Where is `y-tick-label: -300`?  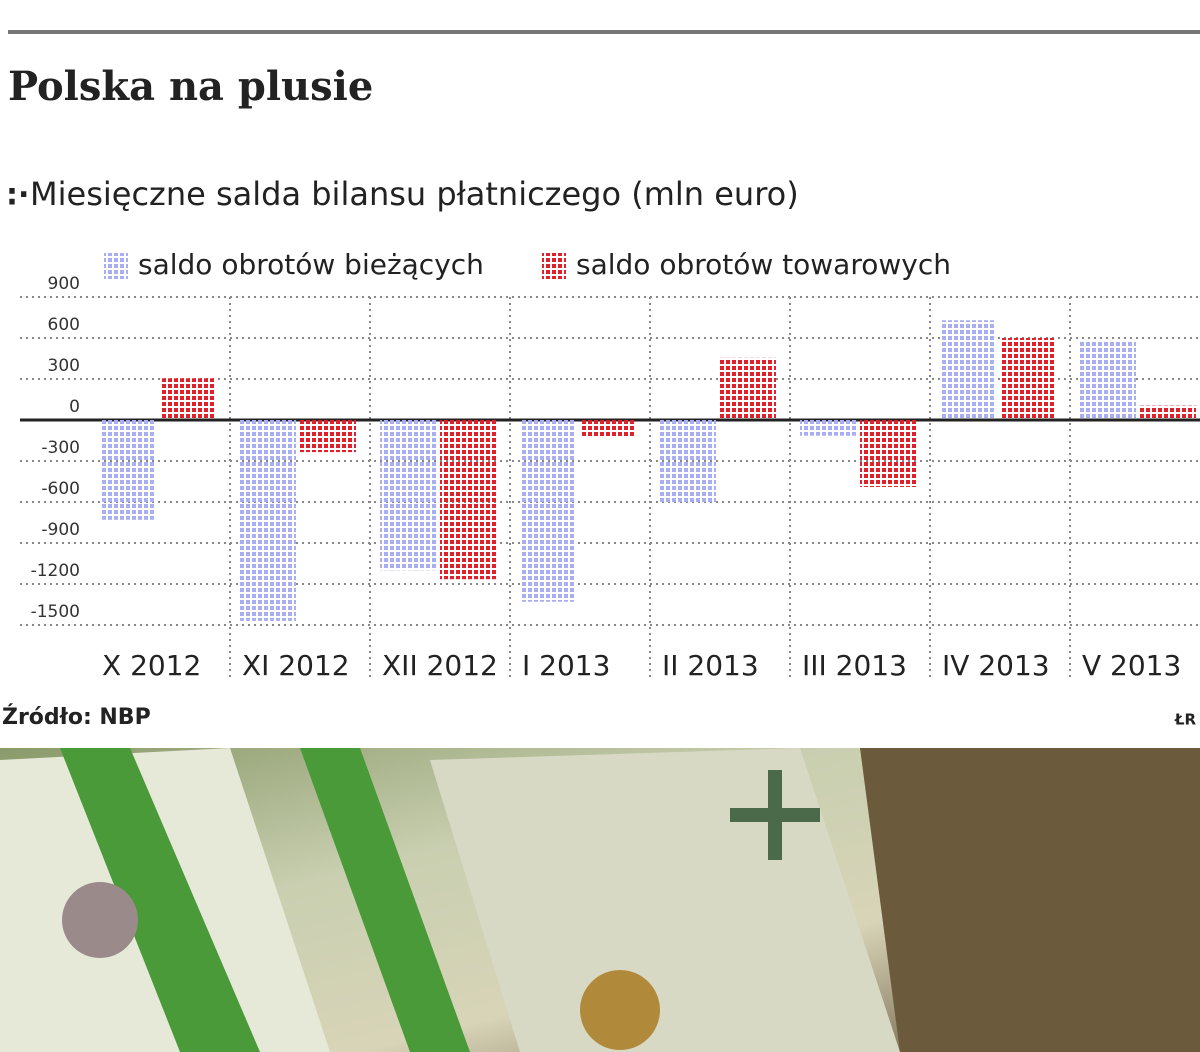 y-tick-label: -300 is located at coordinates (60, 448).